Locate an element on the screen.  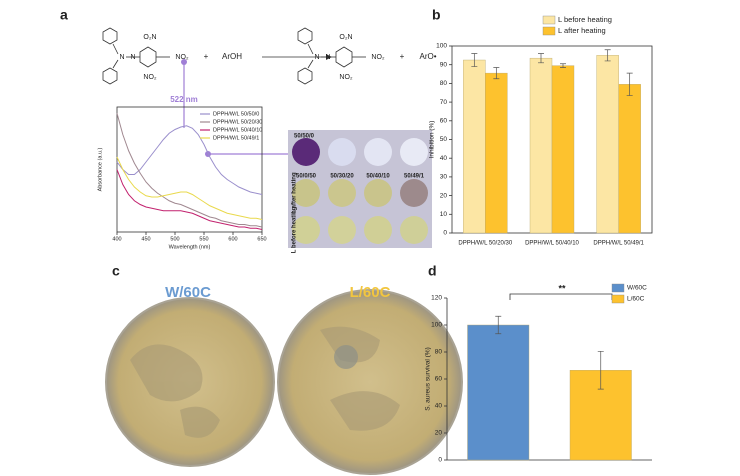
legend-label: DPPH/W/L 50/49/1 is located at coordinates (236, 138).